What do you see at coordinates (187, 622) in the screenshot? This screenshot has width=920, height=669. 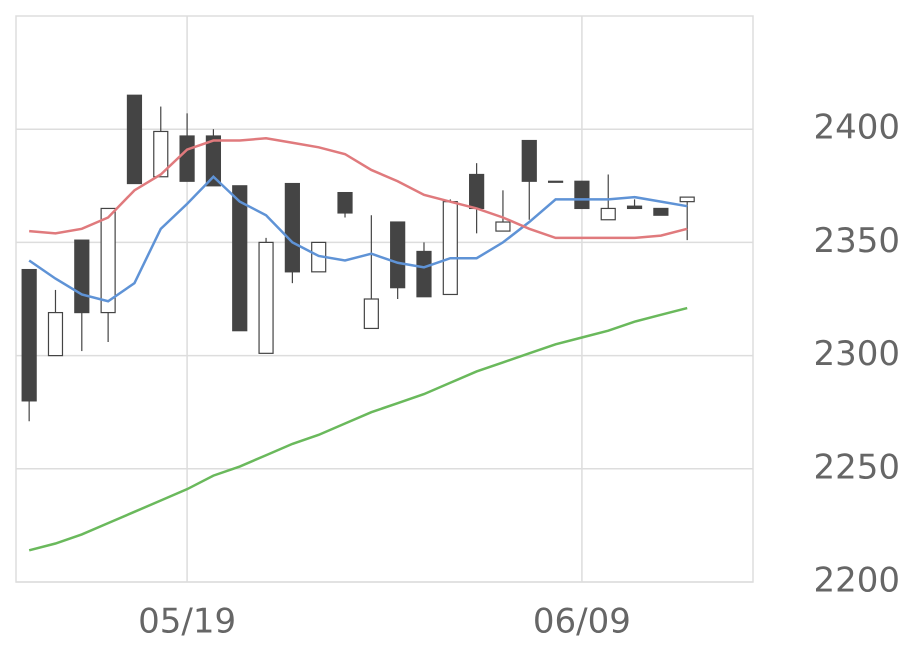 I see `x-tick-label: 05/19` at bounding box center [187, 622].